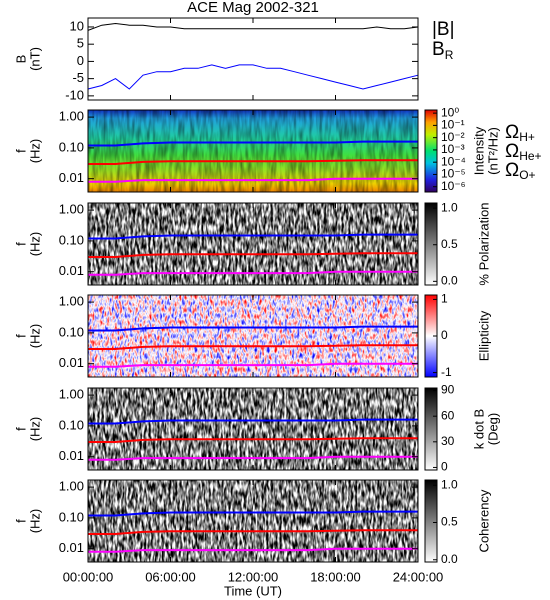  I want to click on colorbar-tick-label: 10⁰, so click(450, 112).